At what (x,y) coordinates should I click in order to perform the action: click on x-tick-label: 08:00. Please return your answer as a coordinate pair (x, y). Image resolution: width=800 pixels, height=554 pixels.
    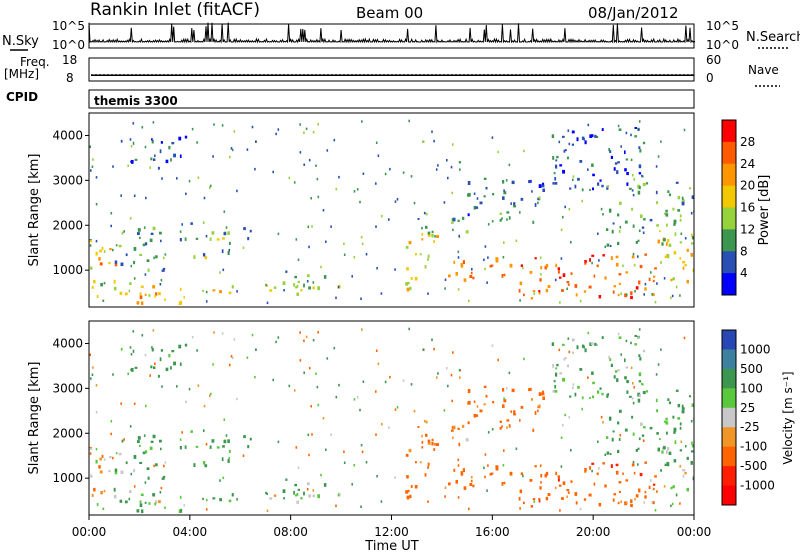
    Looking at the image, I should click on (290, 532).